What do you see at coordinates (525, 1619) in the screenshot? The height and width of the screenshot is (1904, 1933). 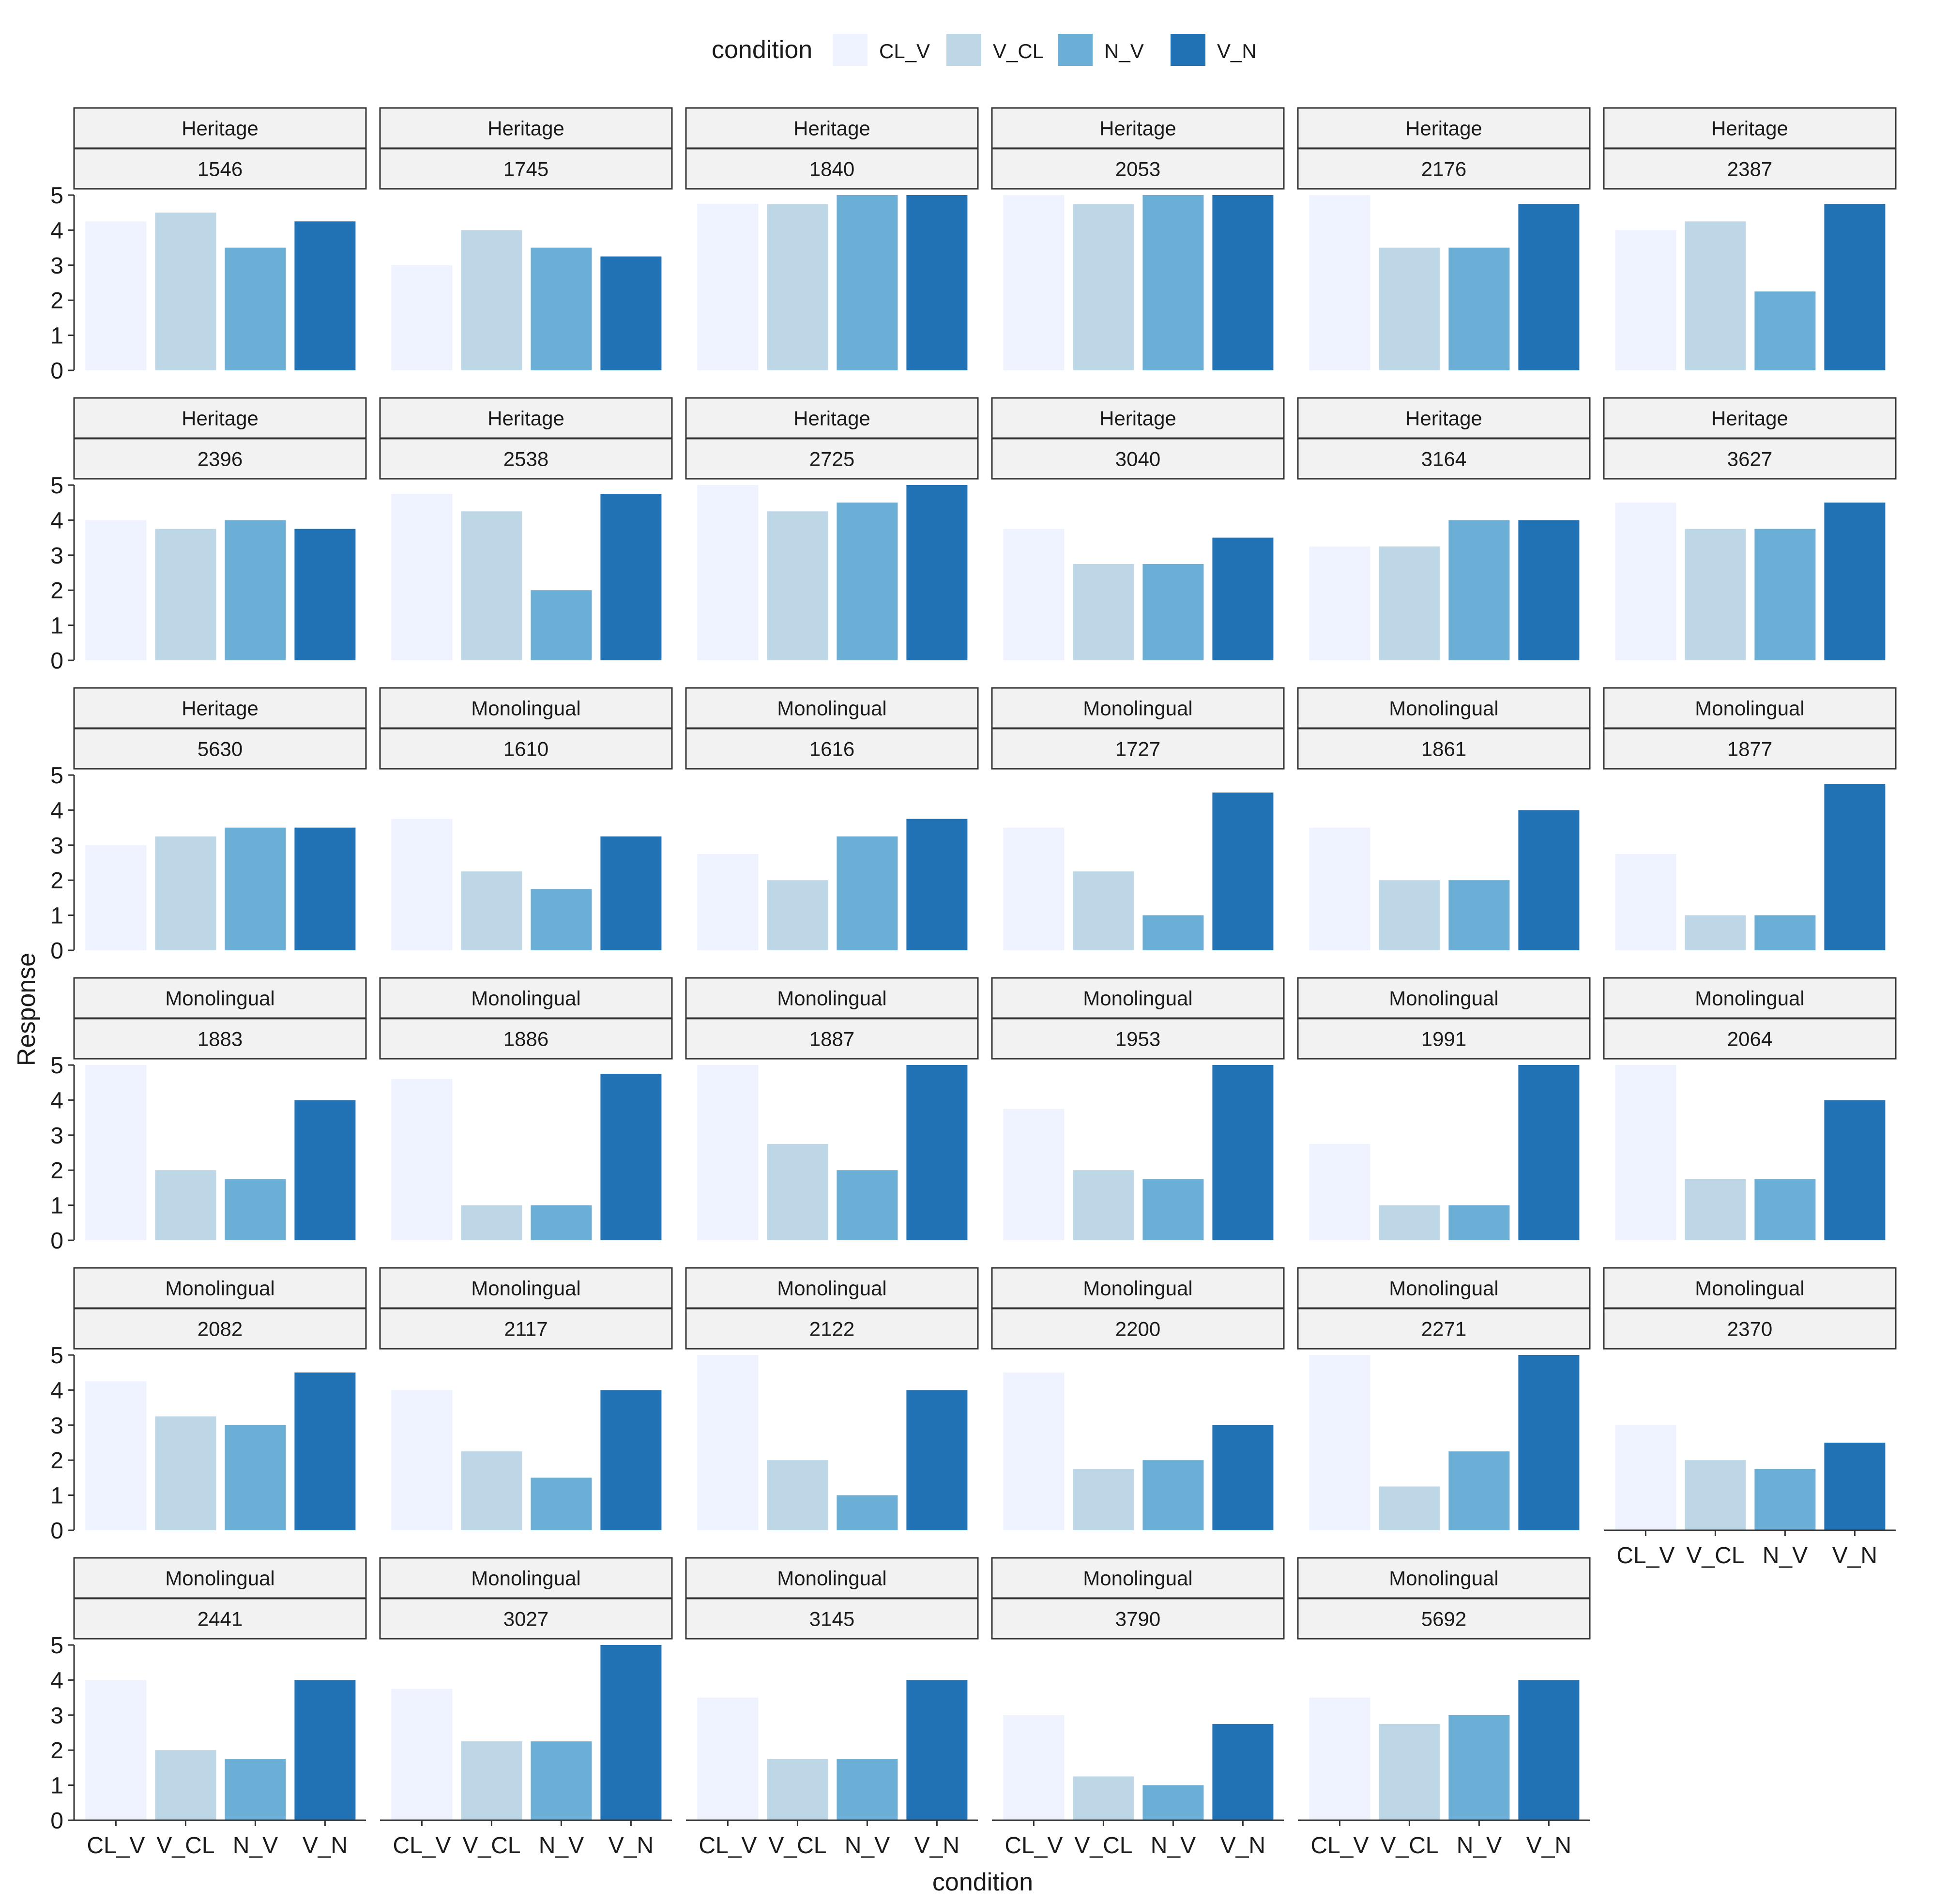 I see `facet-id-label: 3027` at bounding box center [525, 1619].